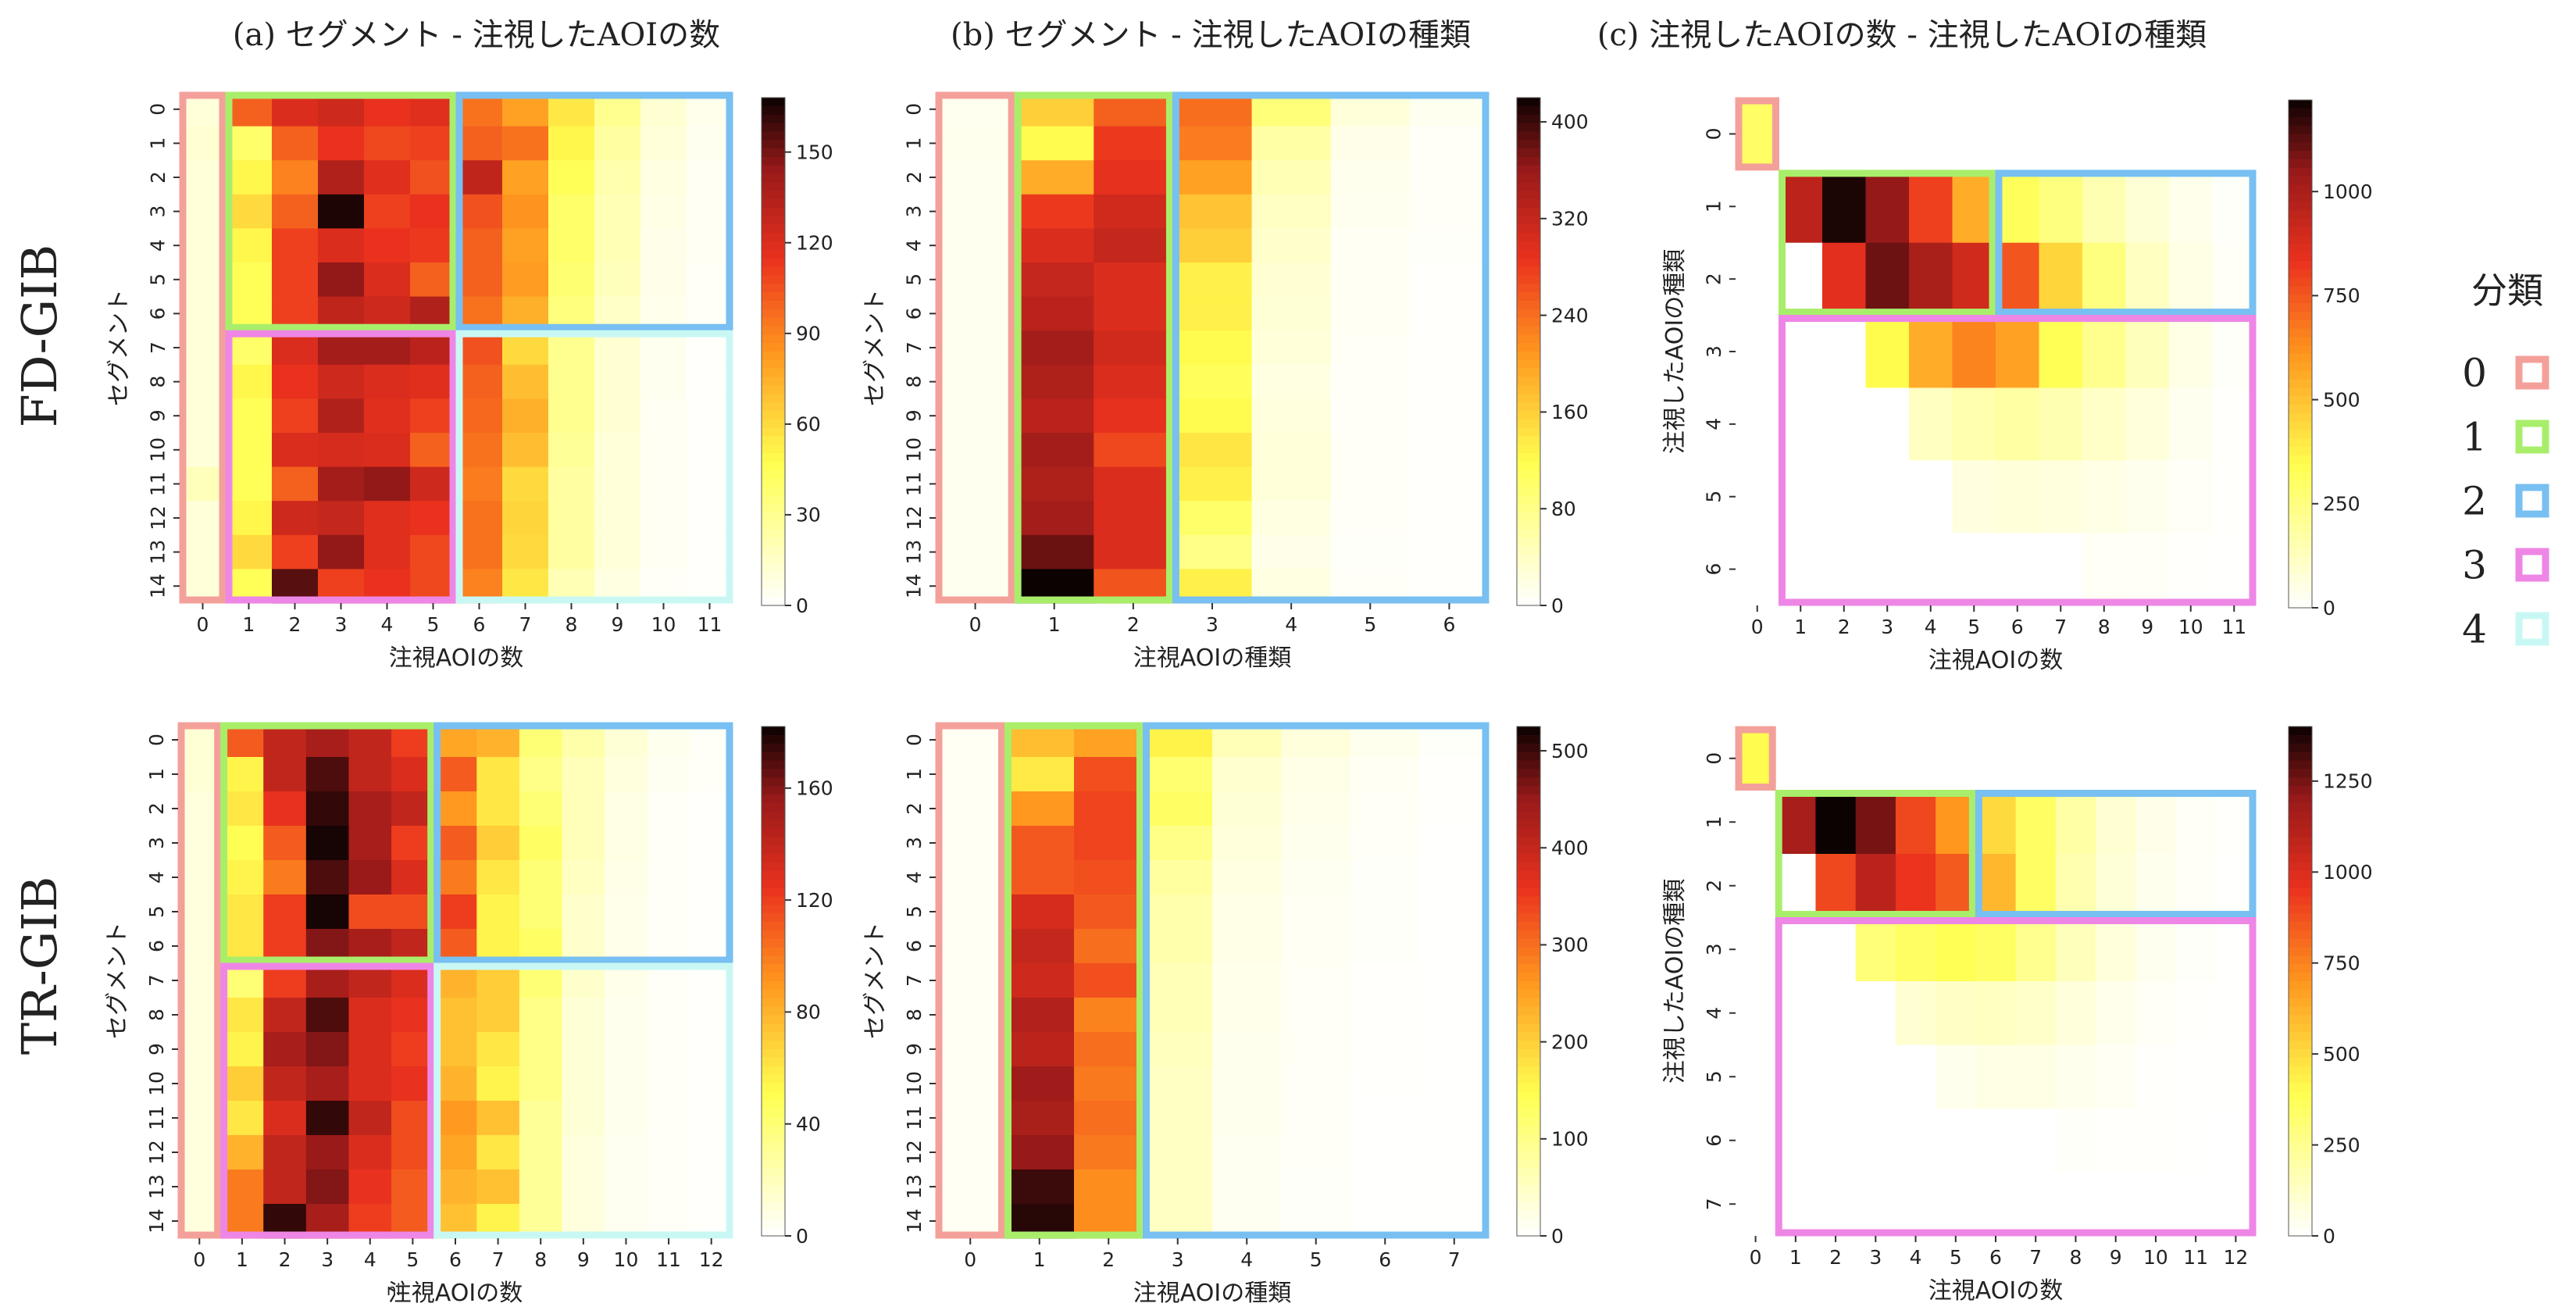 Image resolution: width=2576 pixels, height=1314 pixels. I want to click on x-tick-label: 6, so click(1385, 1259).